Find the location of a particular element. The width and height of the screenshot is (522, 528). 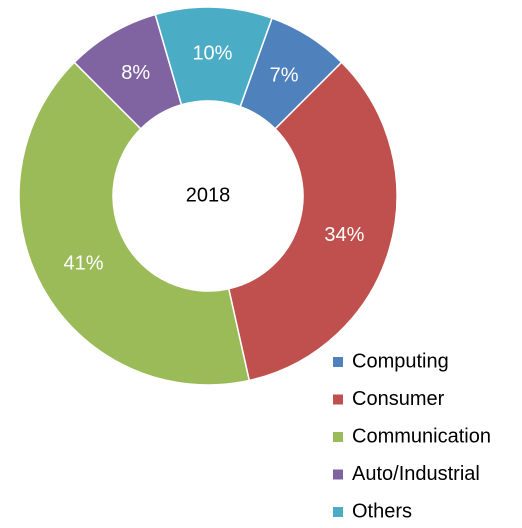

value-label: 10% is located at coordinates (212, 53).